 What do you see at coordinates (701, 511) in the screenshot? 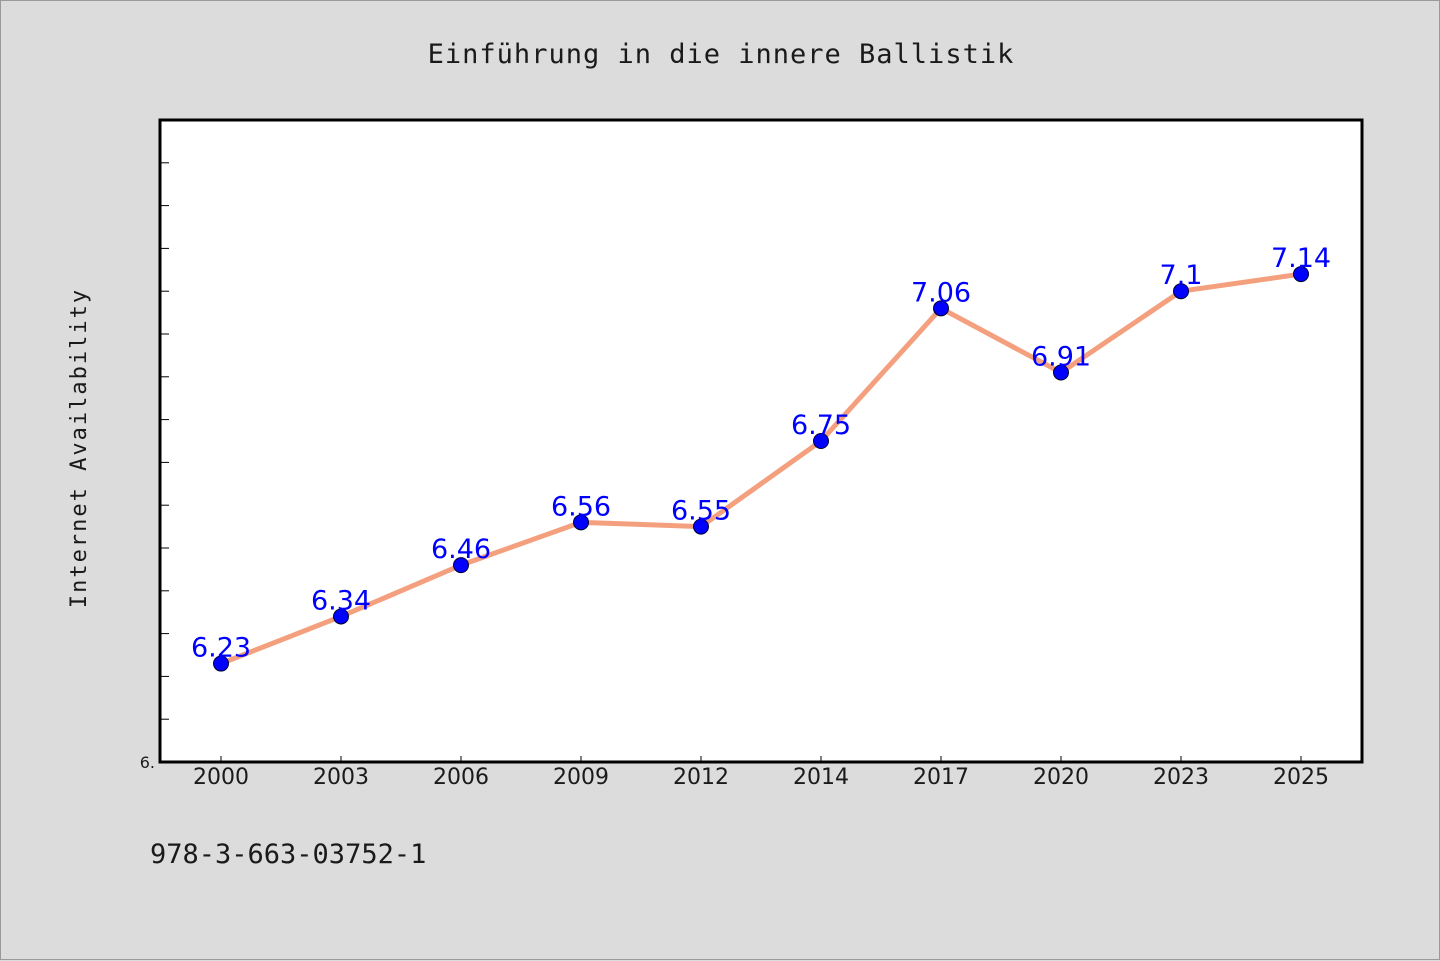
I see `data-label: 6.55` at bounding box center [701, 511].